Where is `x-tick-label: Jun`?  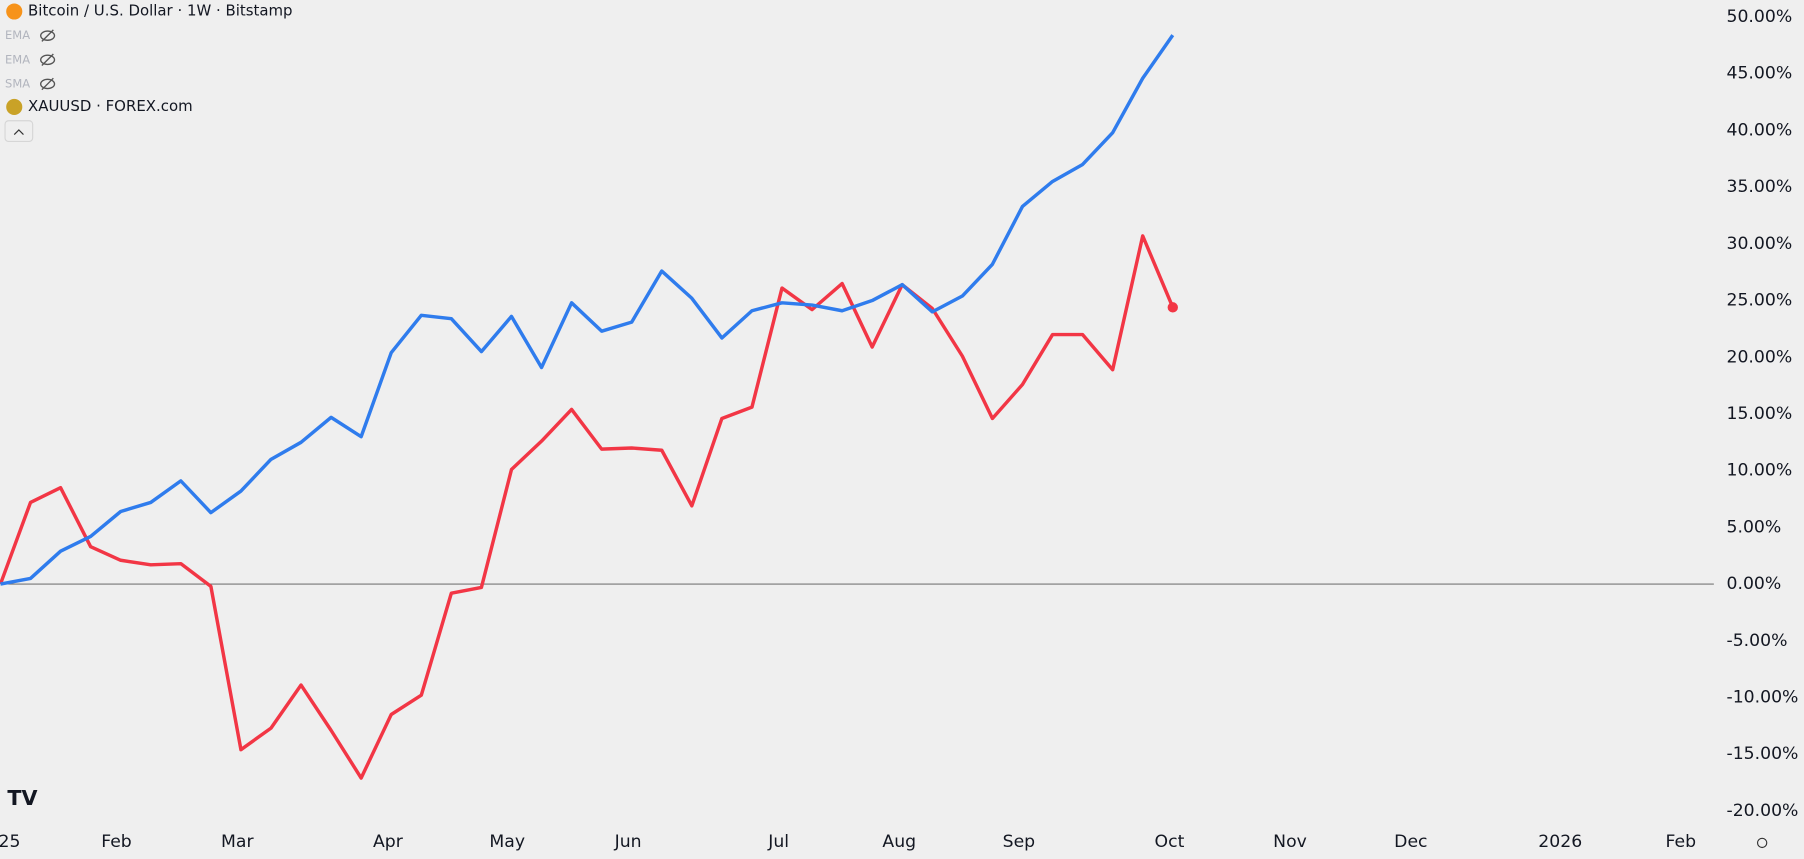 x-tick-label: Jun is located at coordinates (628, 842).